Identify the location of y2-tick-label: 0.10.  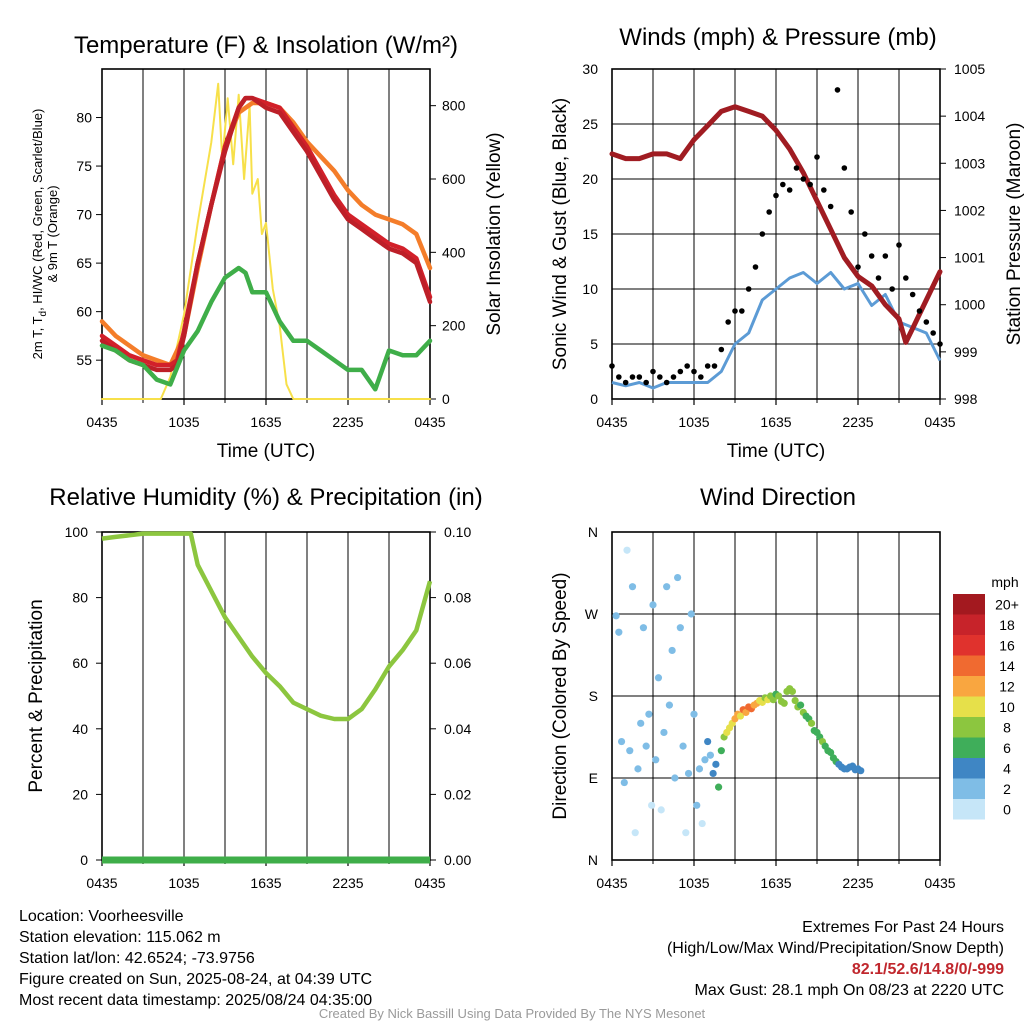
(457, 532).